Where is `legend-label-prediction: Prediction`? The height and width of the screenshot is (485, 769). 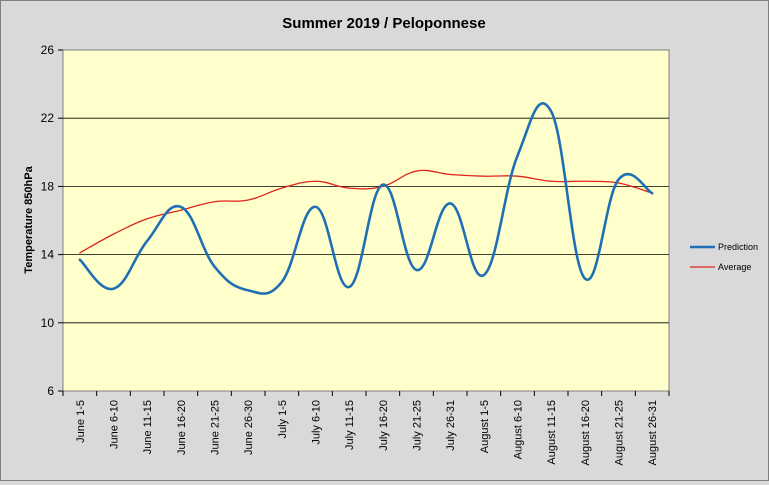 legend-label-prediction: Prediction is located at coordinates (738, 247).